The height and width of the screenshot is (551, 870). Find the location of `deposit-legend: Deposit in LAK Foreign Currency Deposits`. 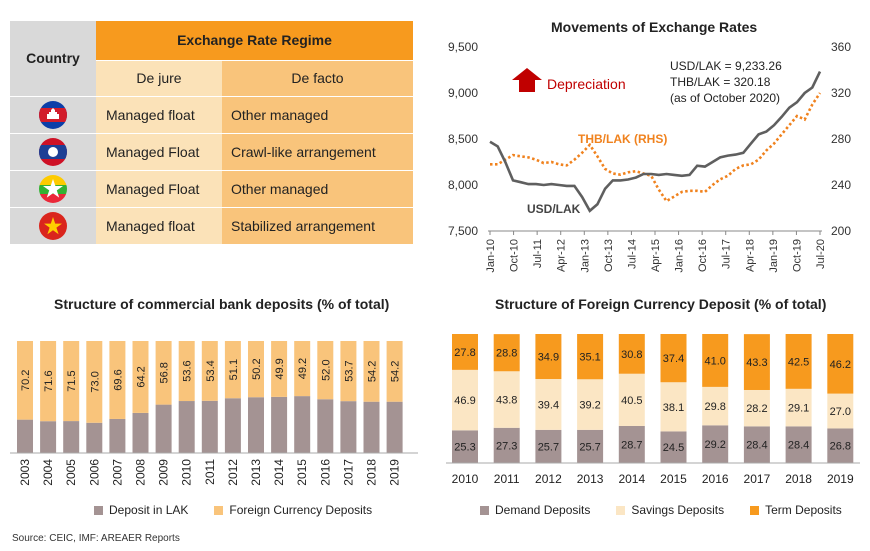

deposit-legend: Deposit in LAK Foreign Currency Deposits is located at coordinates (246, 510).